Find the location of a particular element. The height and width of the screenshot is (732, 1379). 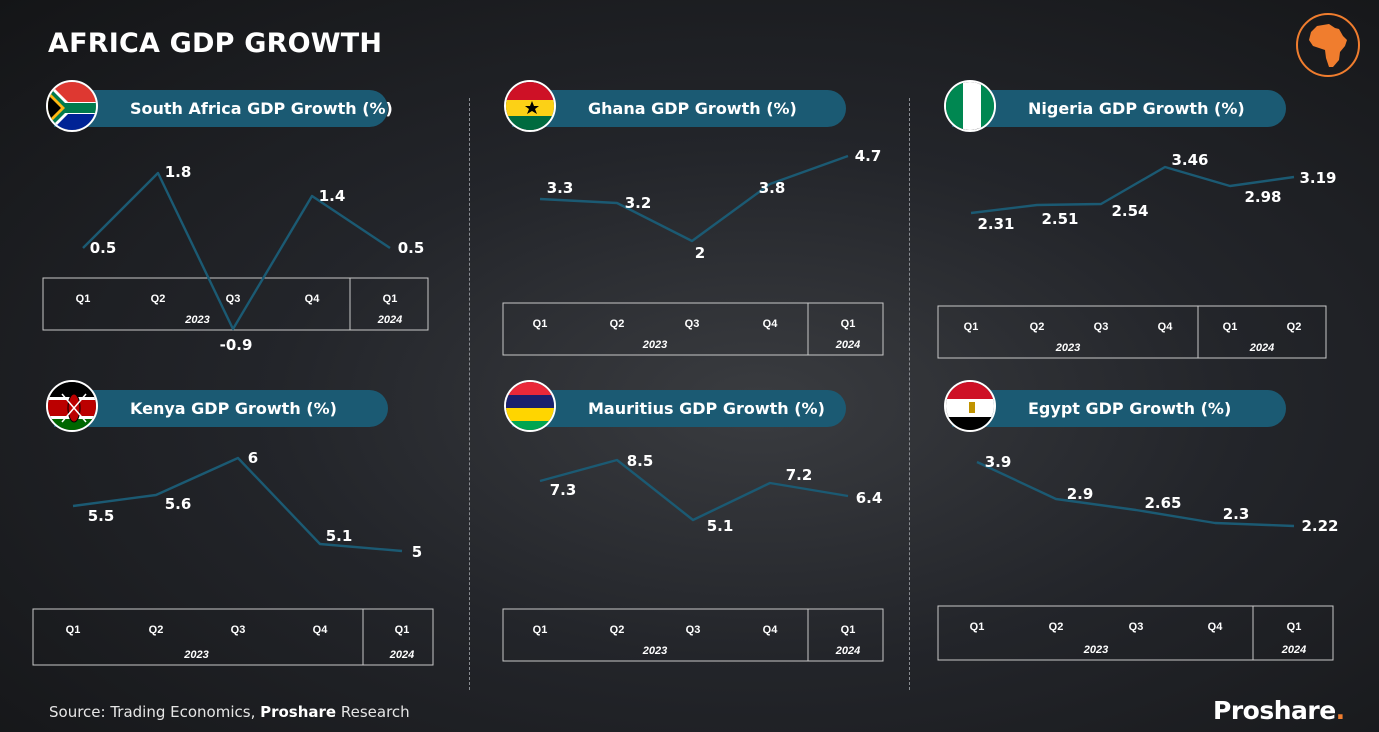

data-label: 6.4 is located at coordinates (869, 498).